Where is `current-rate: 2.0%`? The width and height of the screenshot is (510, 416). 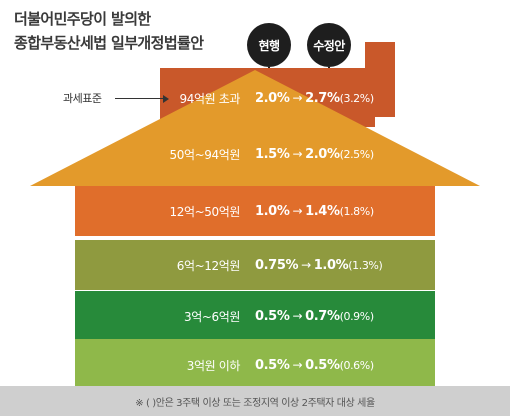 current-rate: 2.0% is located at coordinates (272, 98).